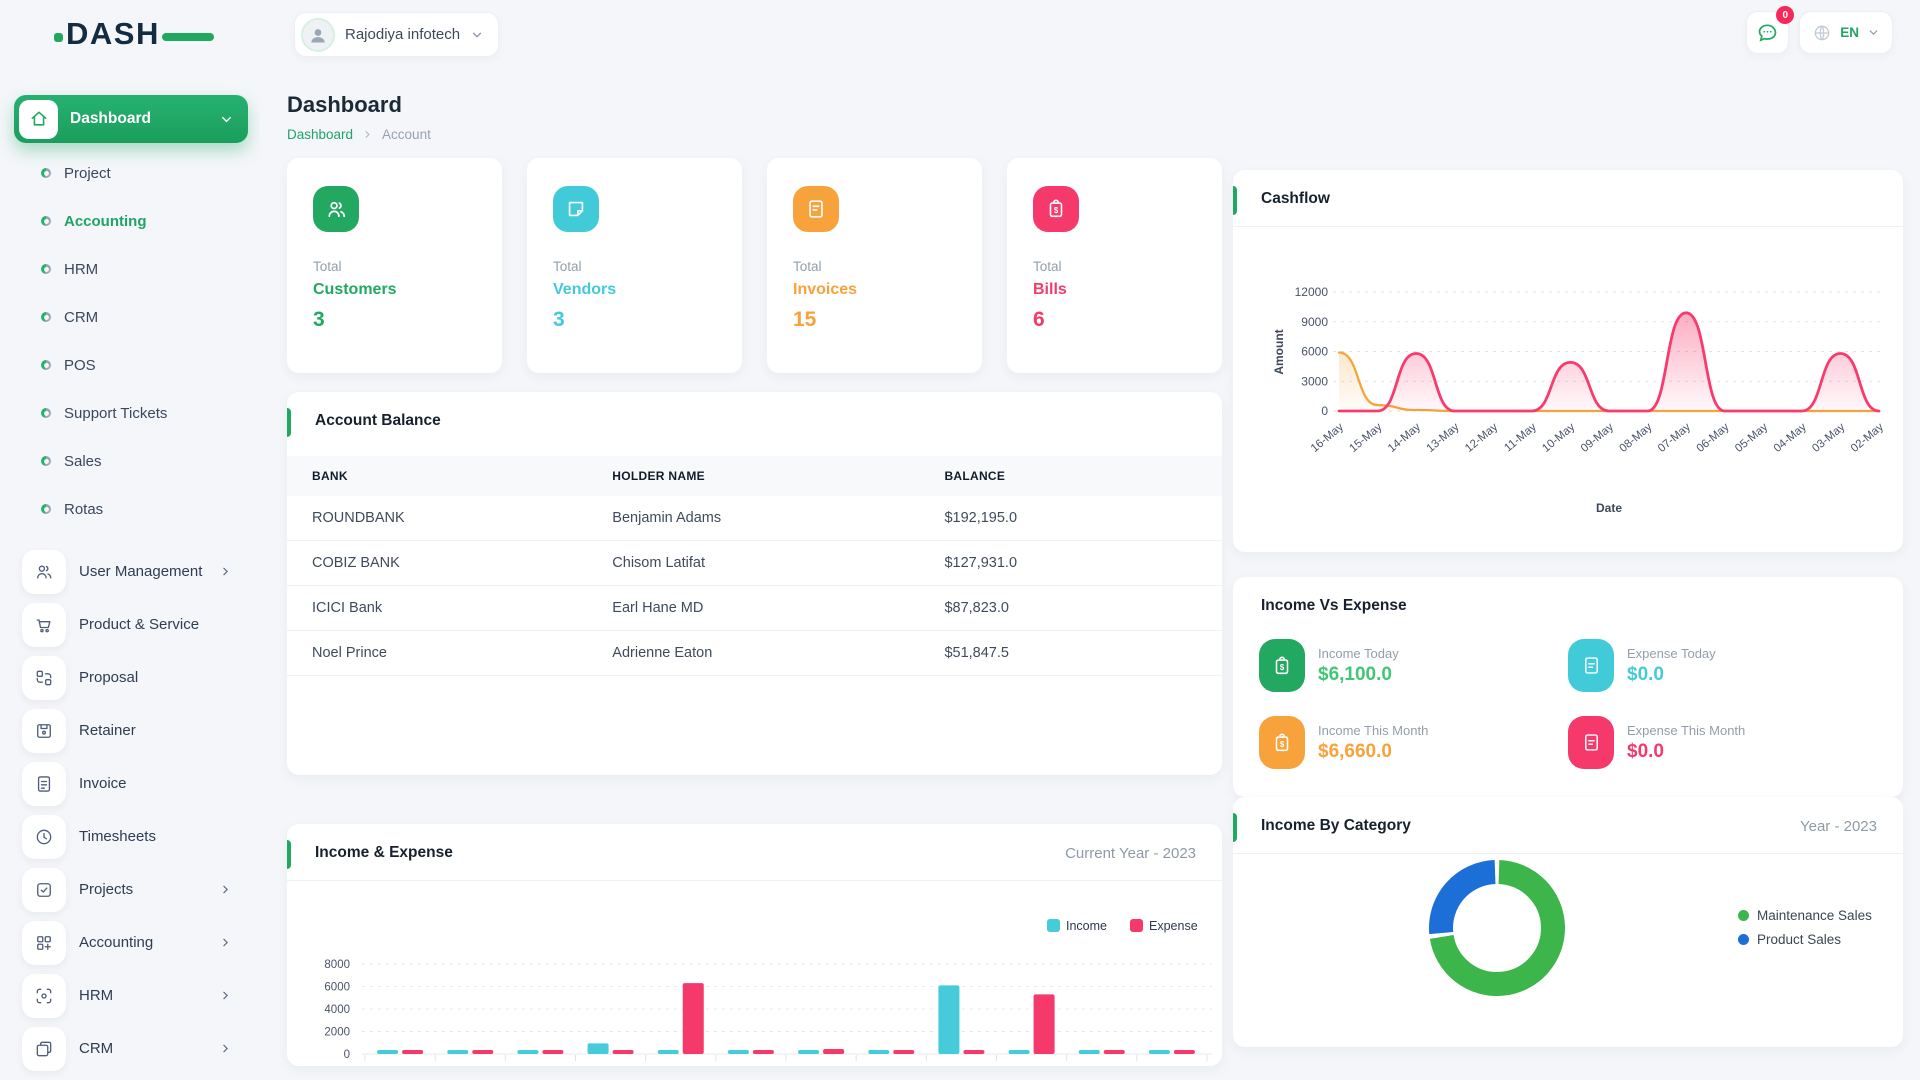 This screenshot has height=1080, width=1920. I want to click on note-icon, so click(576, 209).